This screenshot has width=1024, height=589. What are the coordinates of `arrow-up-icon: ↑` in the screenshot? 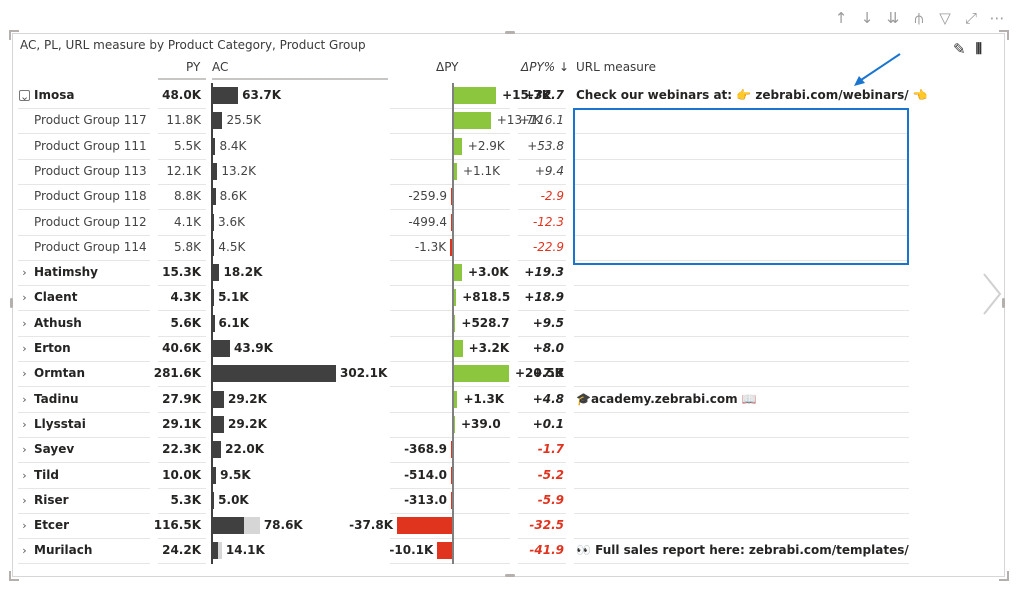 It's located at (841, 18).